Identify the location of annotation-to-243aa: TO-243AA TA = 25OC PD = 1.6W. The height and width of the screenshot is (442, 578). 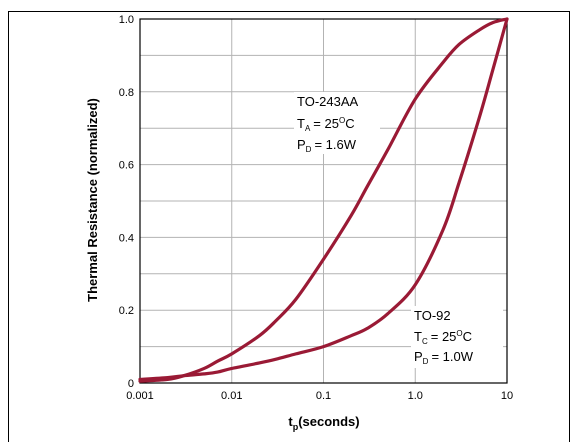
(337, 123).